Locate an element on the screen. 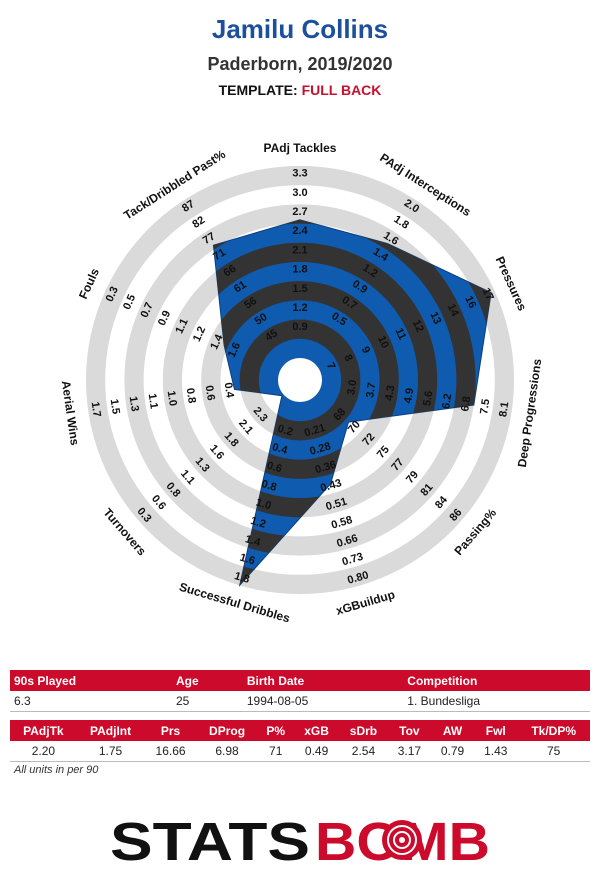 The height and width of the screenshot is (880, 600). tick-label-5-1: 0.28 is located at coordinates (320, 449).